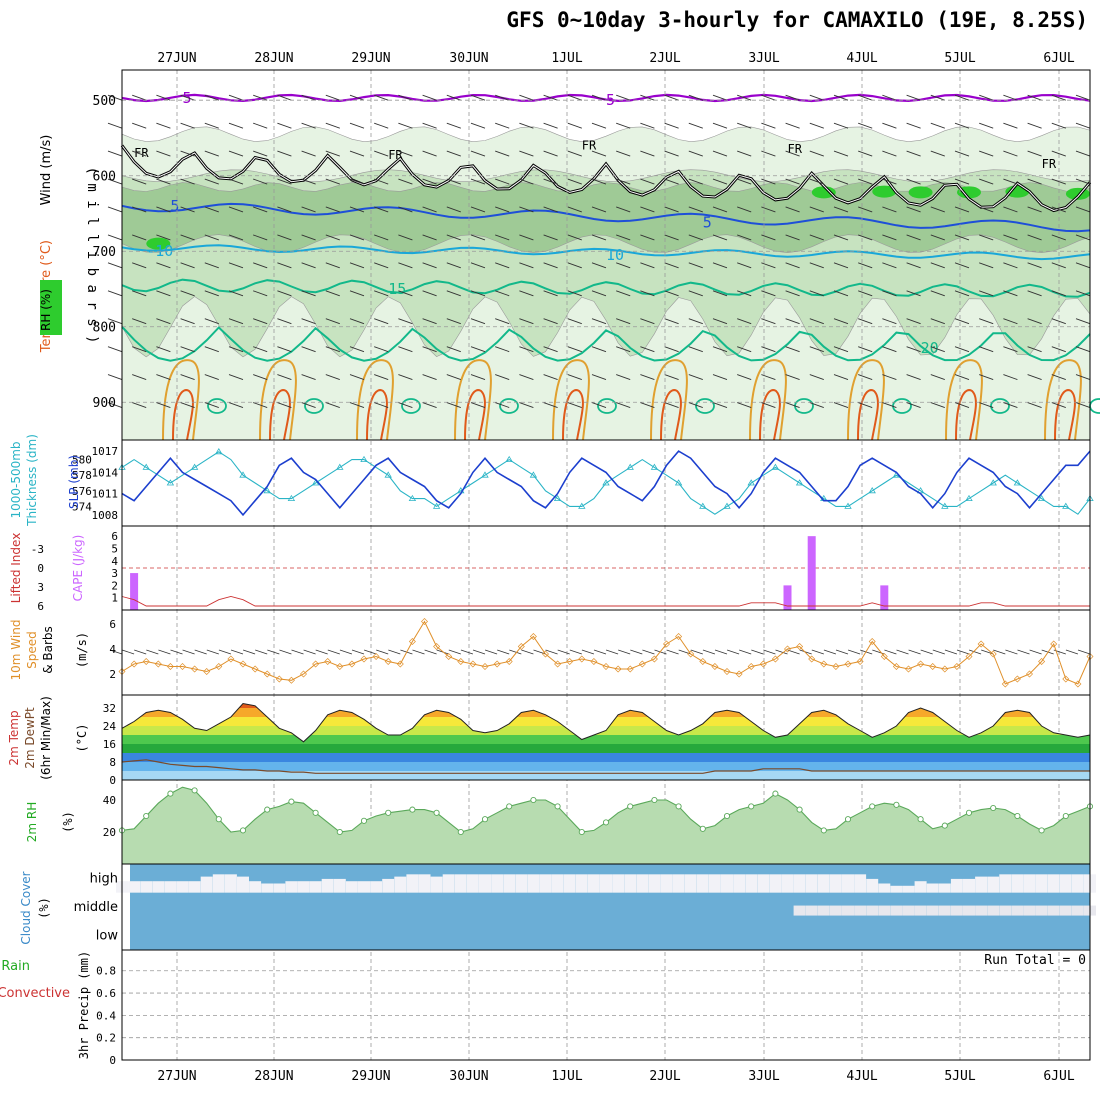 Image resolution: width=1100 pixels, height=1100 pixels. Describe the element at coordinates (32, 822) in the screenshot. I see `rh2m-axis-title: 2m RH` at that location.